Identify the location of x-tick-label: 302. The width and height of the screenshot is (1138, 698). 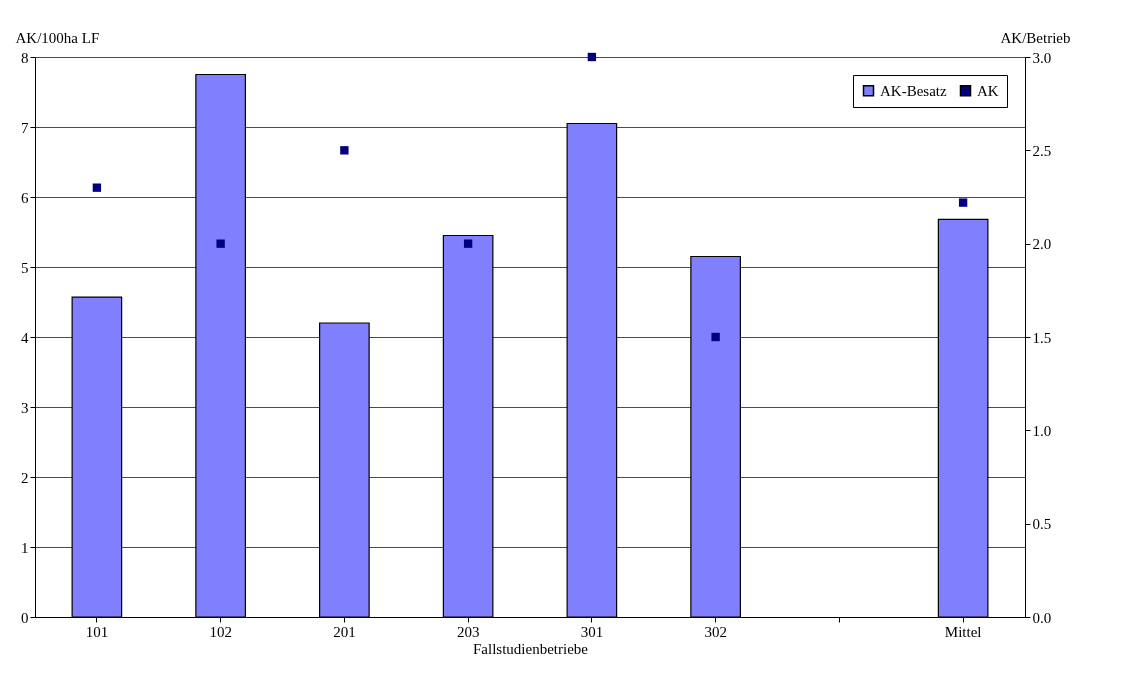
(715, 631).